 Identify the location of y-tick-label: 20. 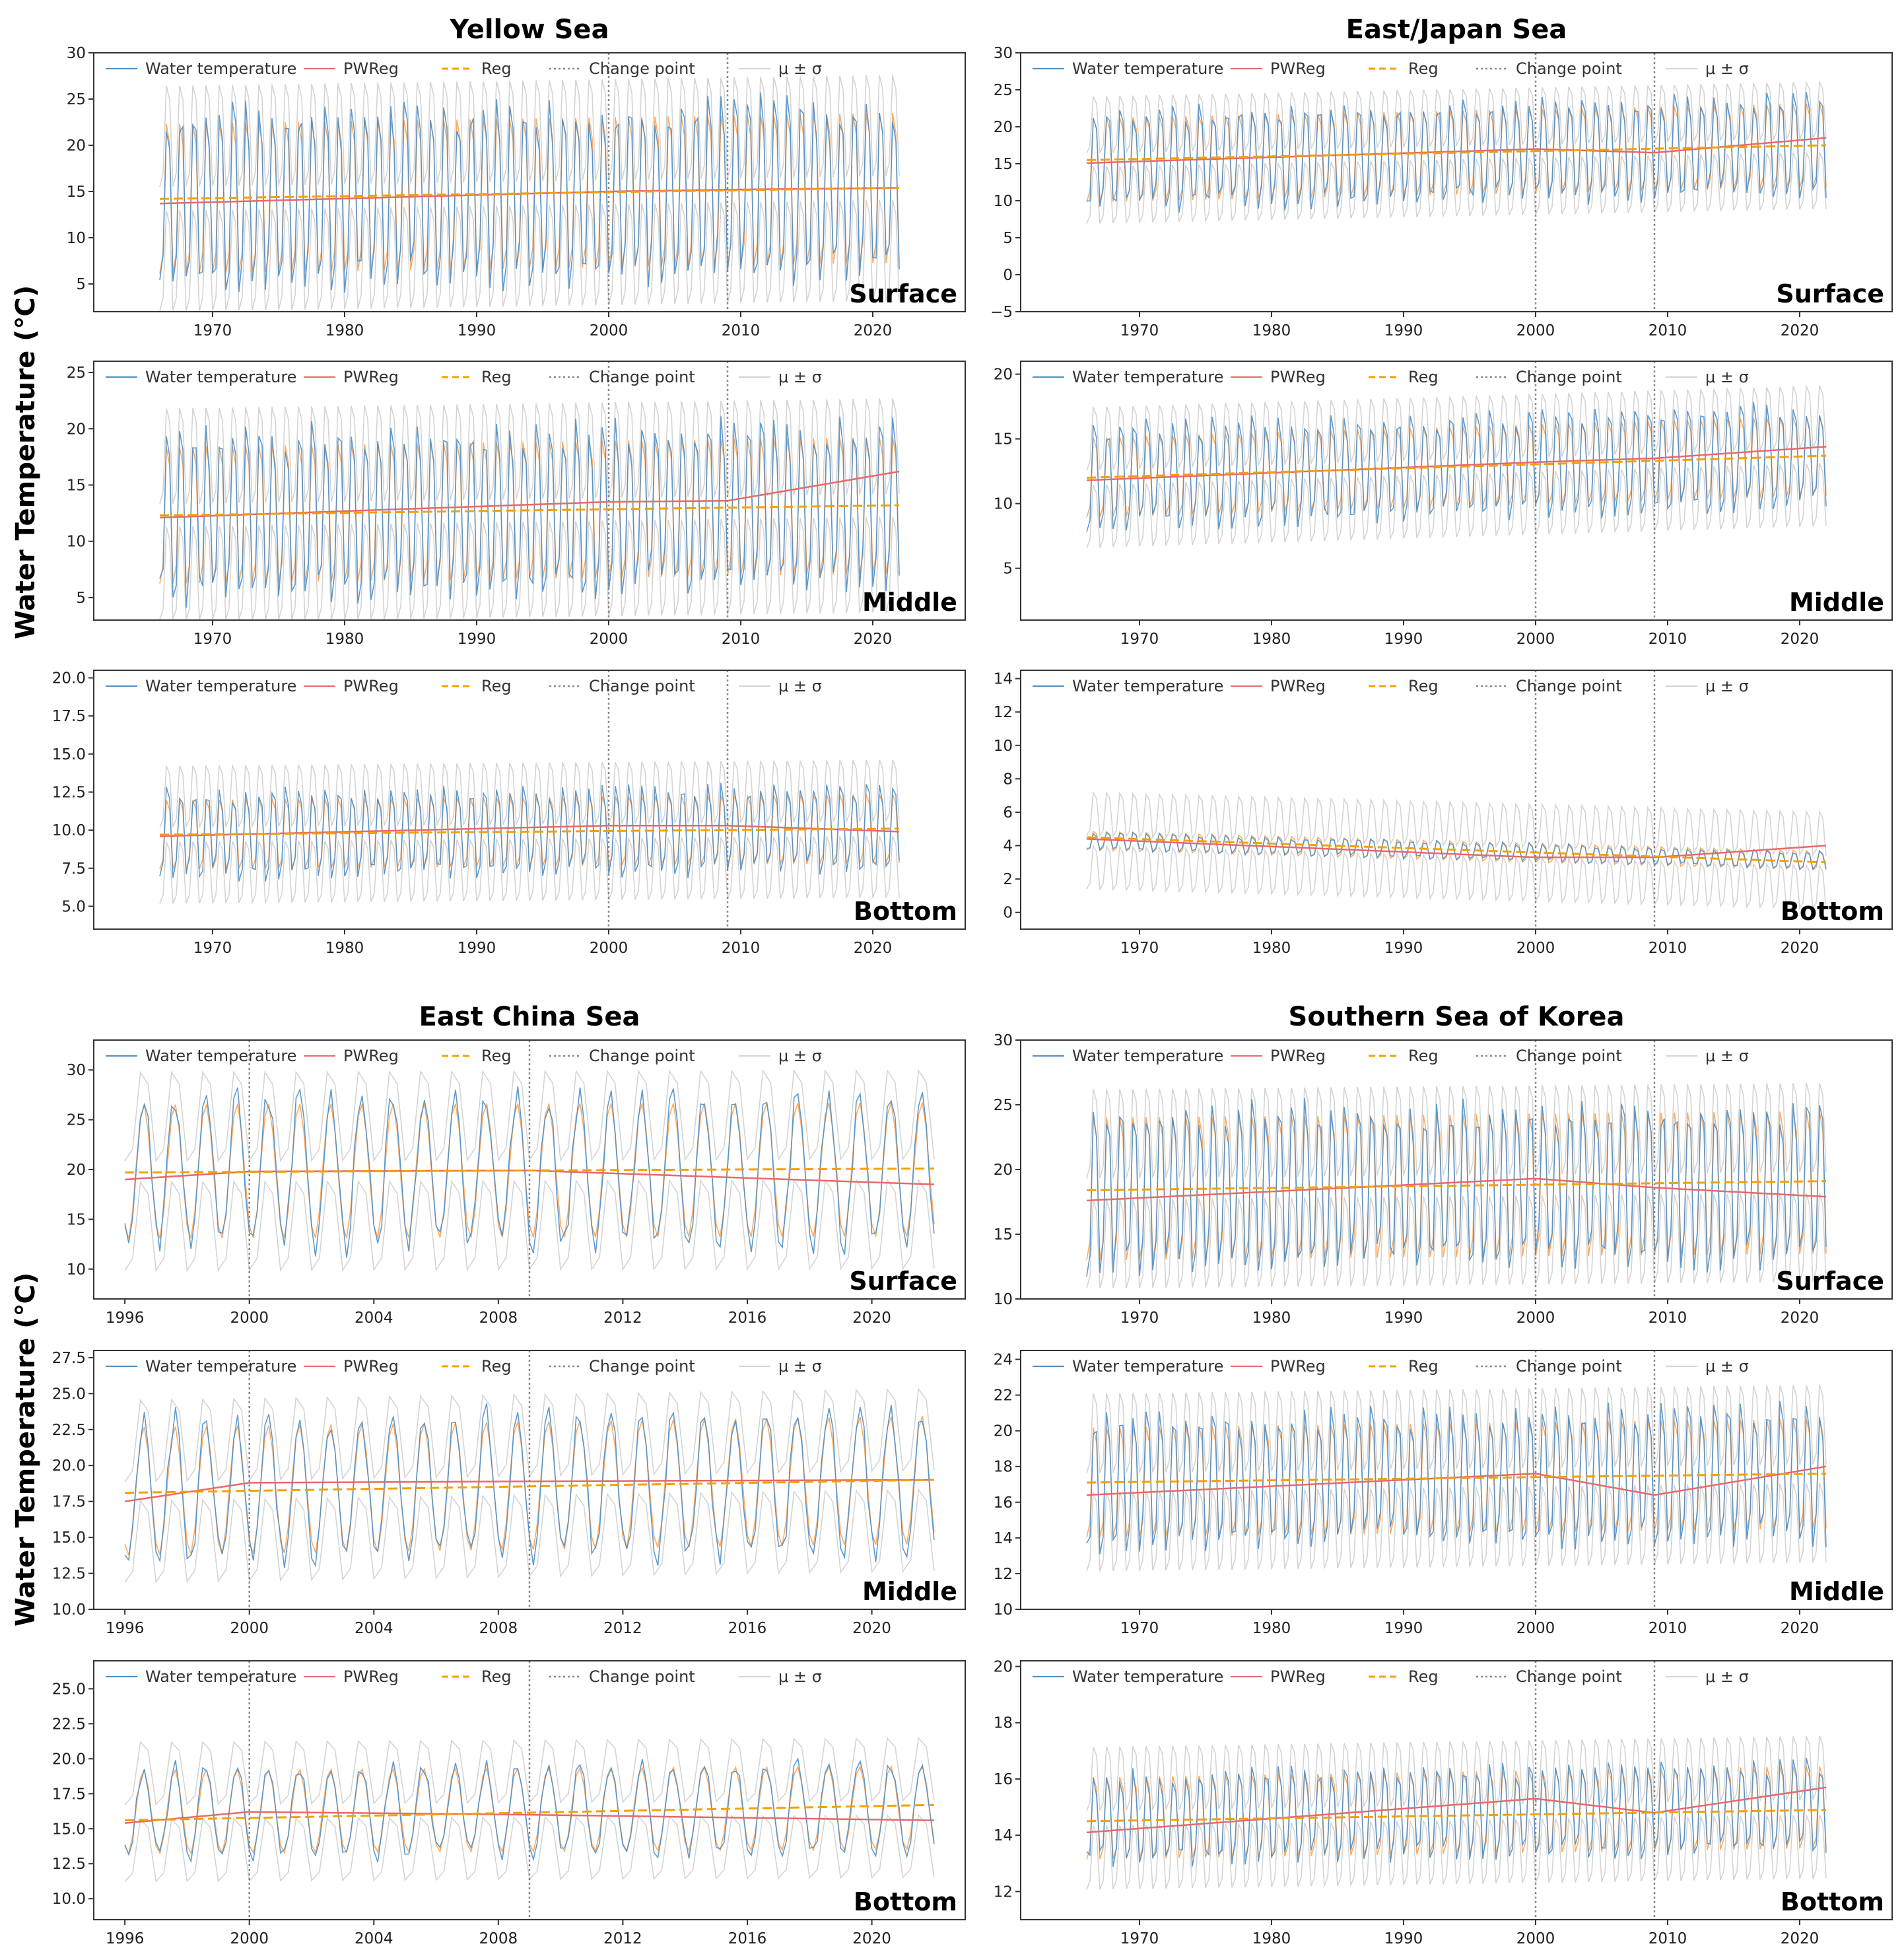
(1003, 1170).